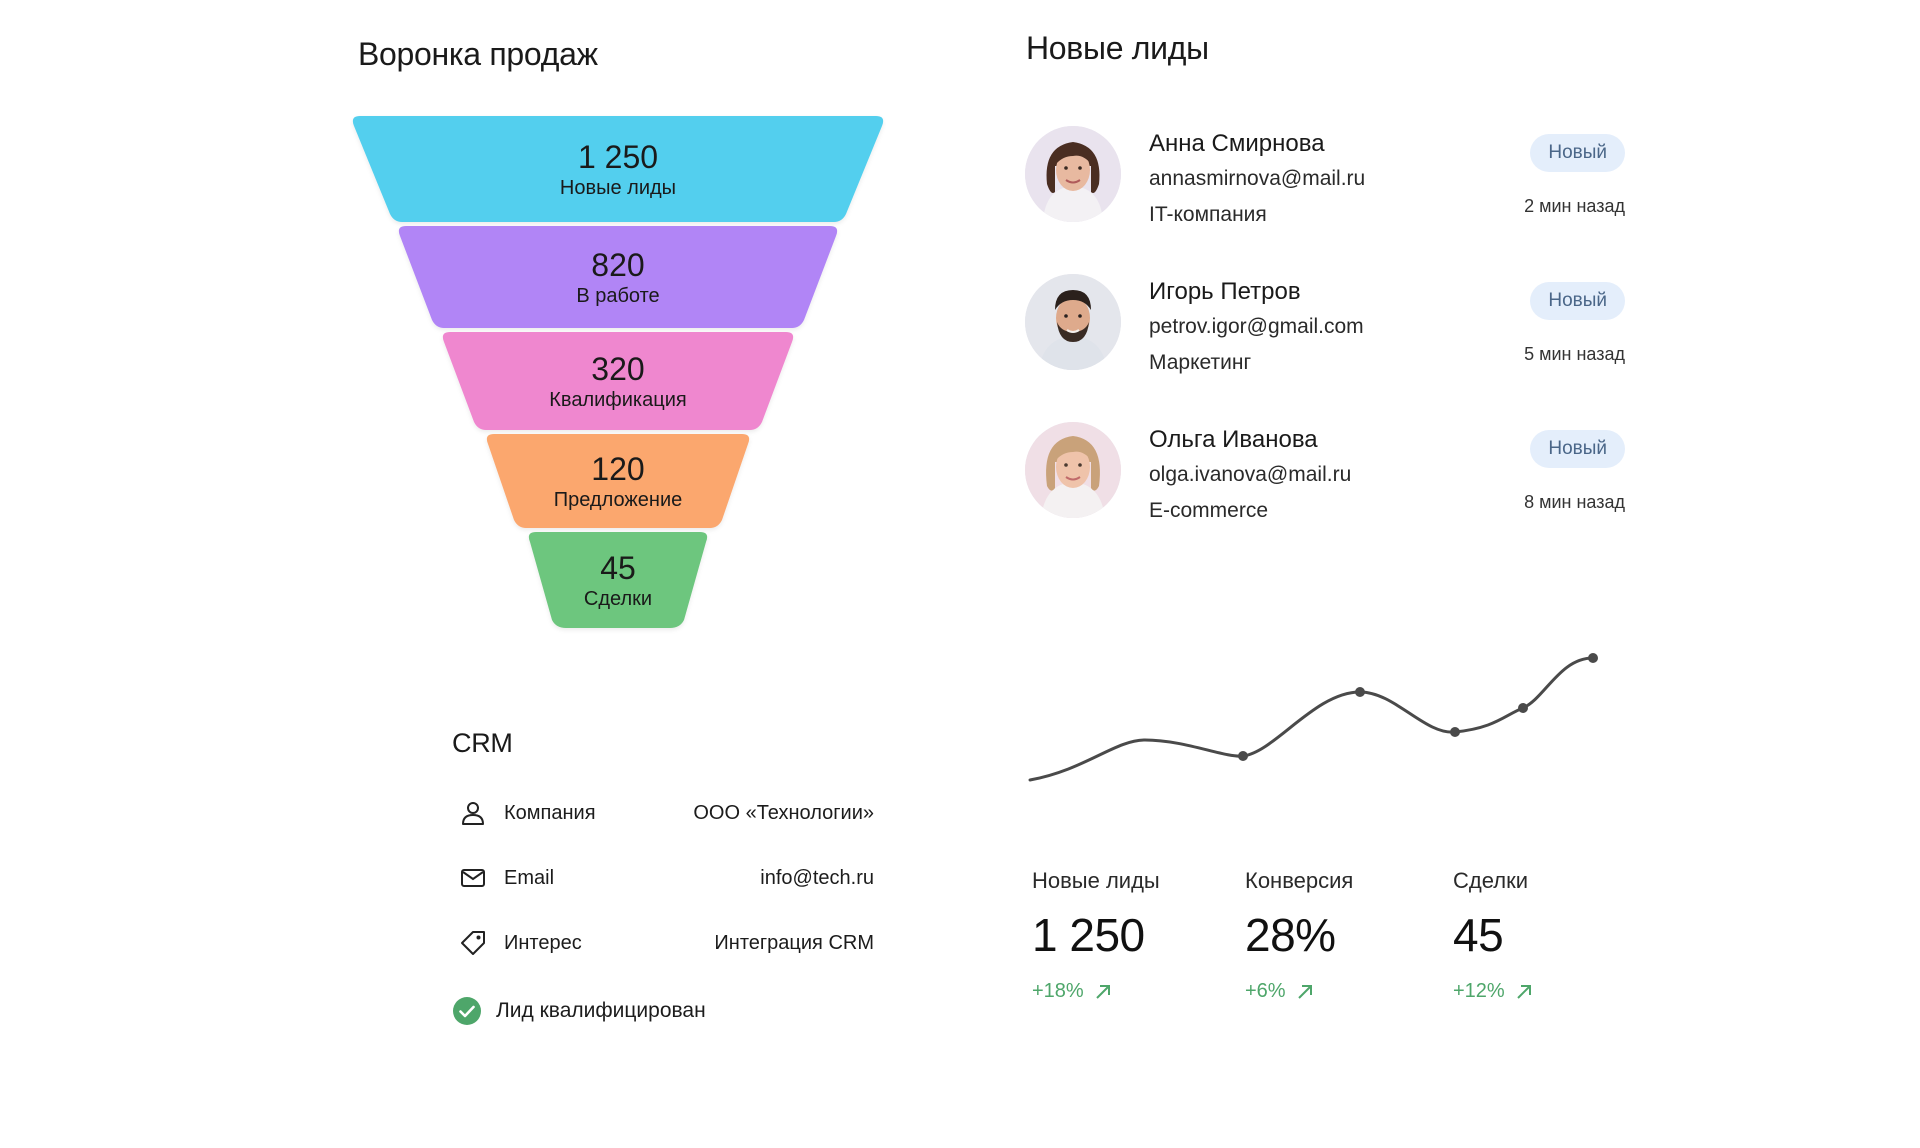  What do you see at coordinates (1225, 291) in the screenshot?
I see `lead-name: Игорь Петров` at bounding box center [1225, 291].